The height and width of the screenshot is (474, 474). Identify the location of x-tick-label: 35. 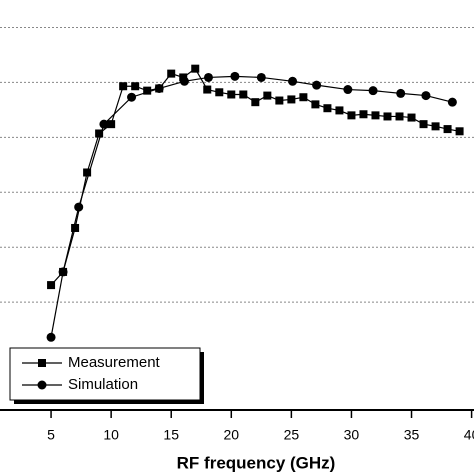
(412, 435).